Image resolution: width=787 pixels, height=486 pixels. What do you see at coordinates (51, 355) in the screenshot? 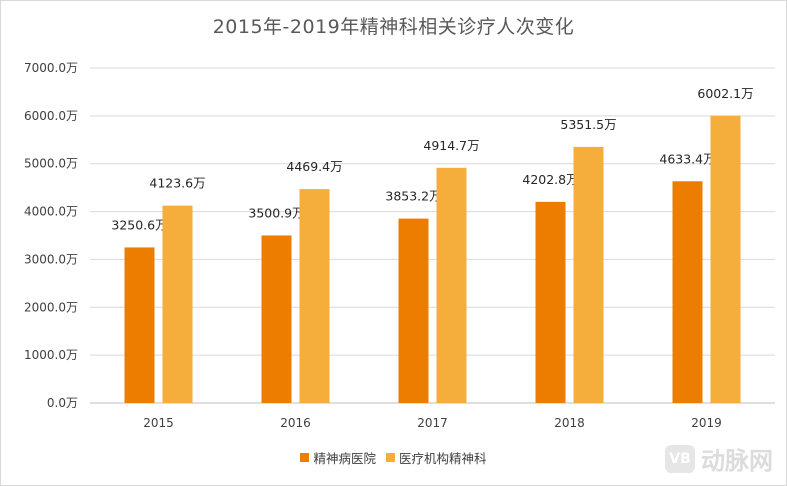
I see `y-tick-label: 1000.0万` at bounding box center [51, 355].